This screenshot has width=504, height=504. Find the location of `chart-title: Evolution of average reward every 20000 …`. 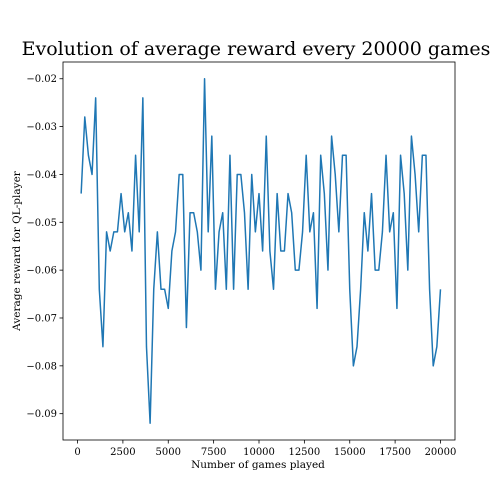

chart-title: Evolution of average reward every 20000 … is located at coordinates (256, 49).